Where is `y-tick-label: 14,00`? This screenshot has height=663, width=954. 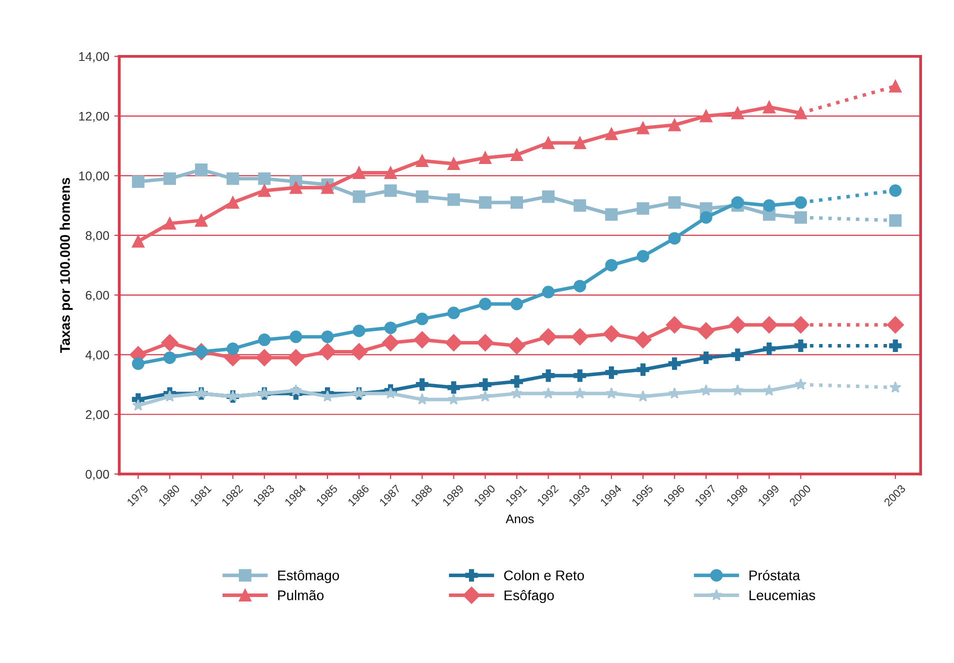 y-tick-label: 14,00 is located at coordinates (94, 57).